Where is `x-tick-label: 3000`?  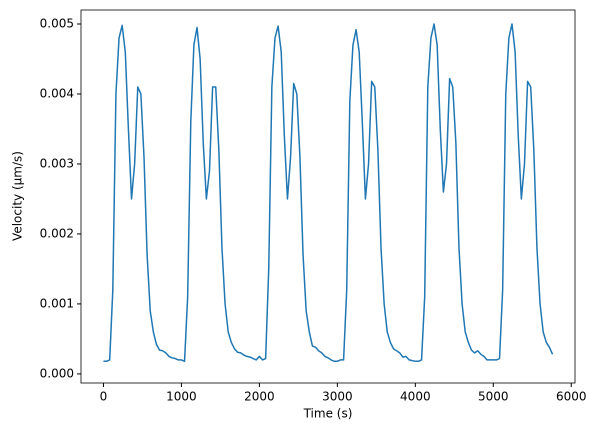
x-tick-label: 3000 is located at coordinates (337, 397).